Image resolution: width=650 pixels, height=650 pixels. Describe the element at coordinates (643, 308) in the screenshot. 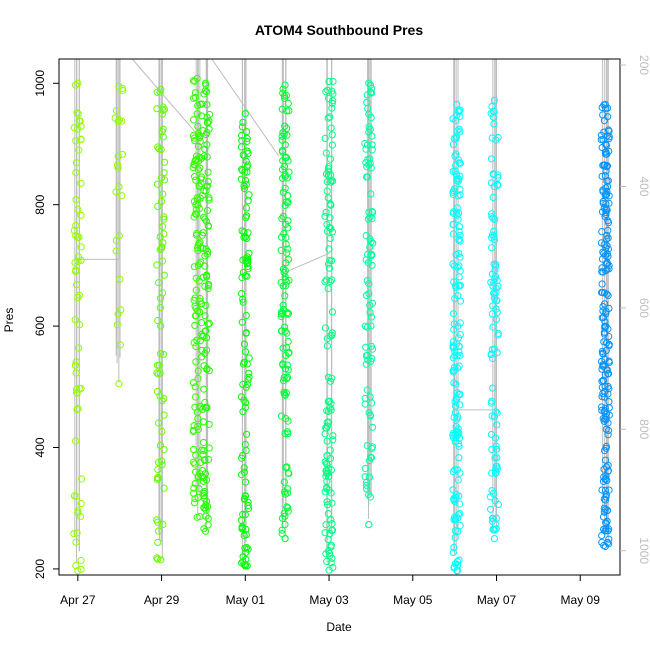

I see `y2-tick-label: 600` at that location.